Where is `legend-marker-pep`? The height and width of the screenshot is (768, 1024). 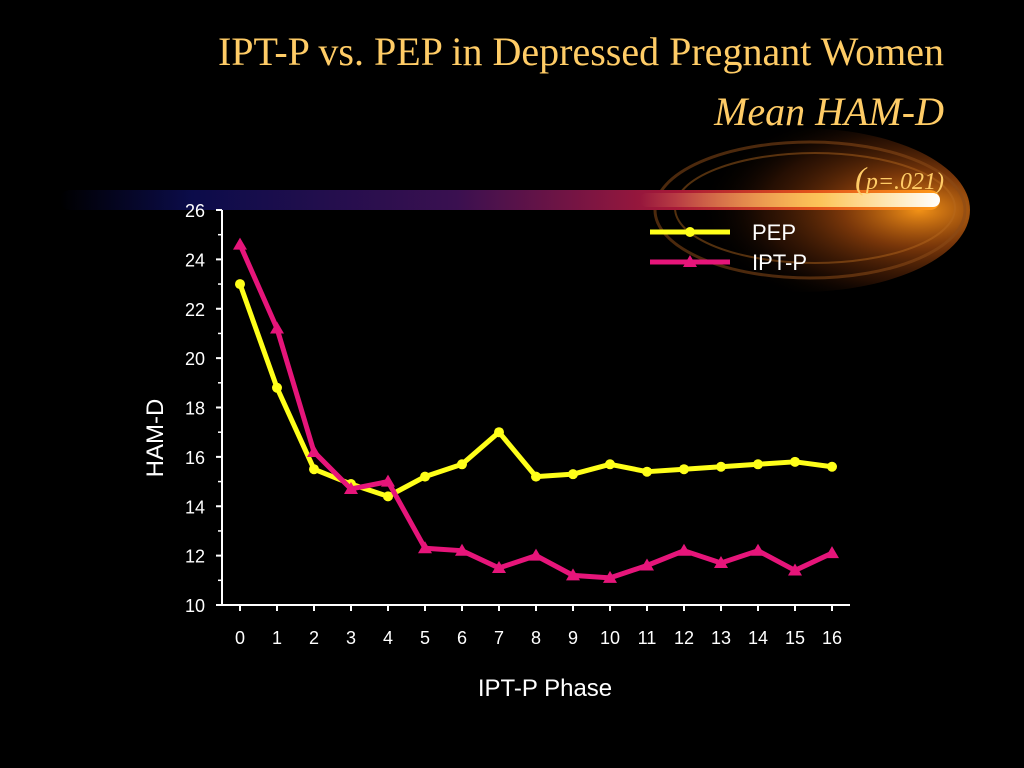 legend-marker-pep is located at coordinates (690, 232).